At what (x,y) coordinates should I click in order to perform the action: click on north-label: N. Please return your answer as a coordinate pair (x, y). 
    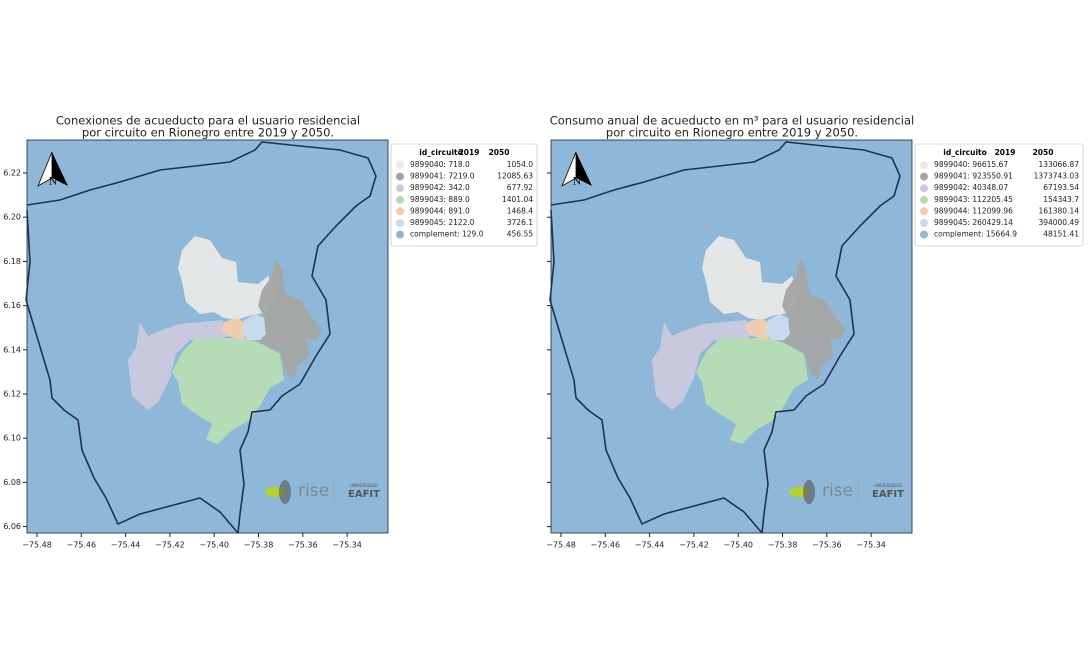
    Looking at the image, I should click on (577, 182).